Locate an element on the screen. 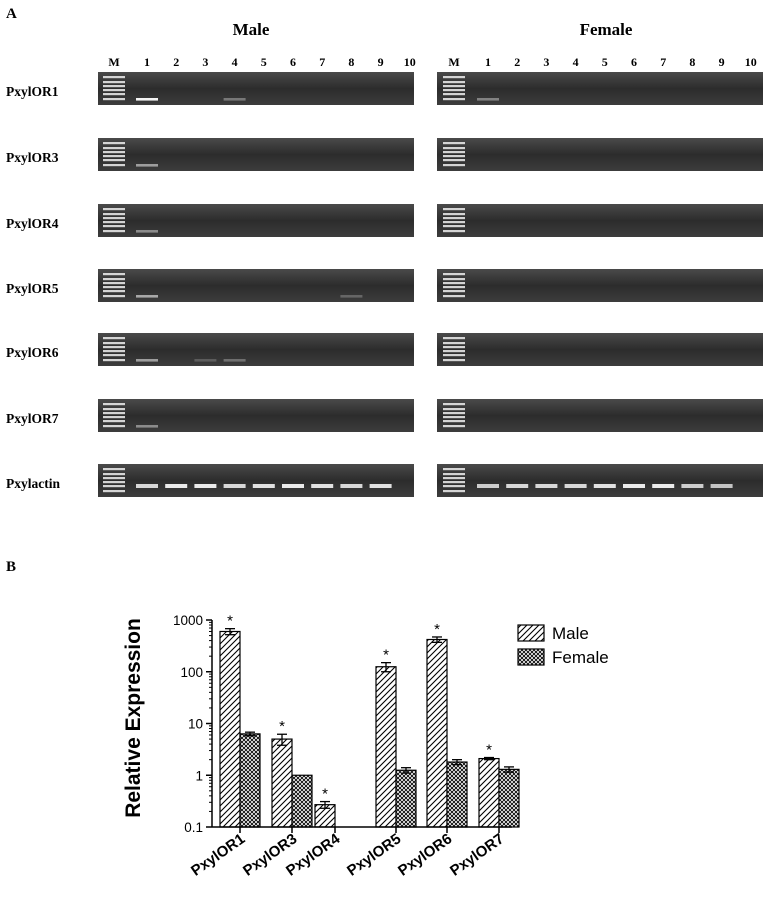 The image size is (767, 907). x-tick-label: PxylOR5 is located at coordinates (374, 854).